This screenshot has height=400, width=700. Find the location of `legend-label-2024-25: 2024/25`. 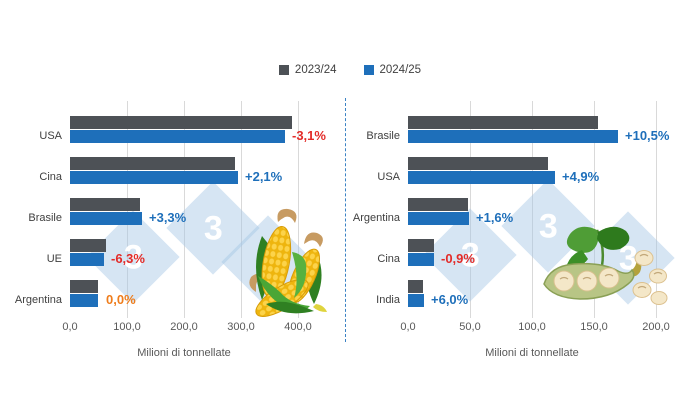

legend-label-2024-25: 2024/25 is located at coordinates (400, 70).